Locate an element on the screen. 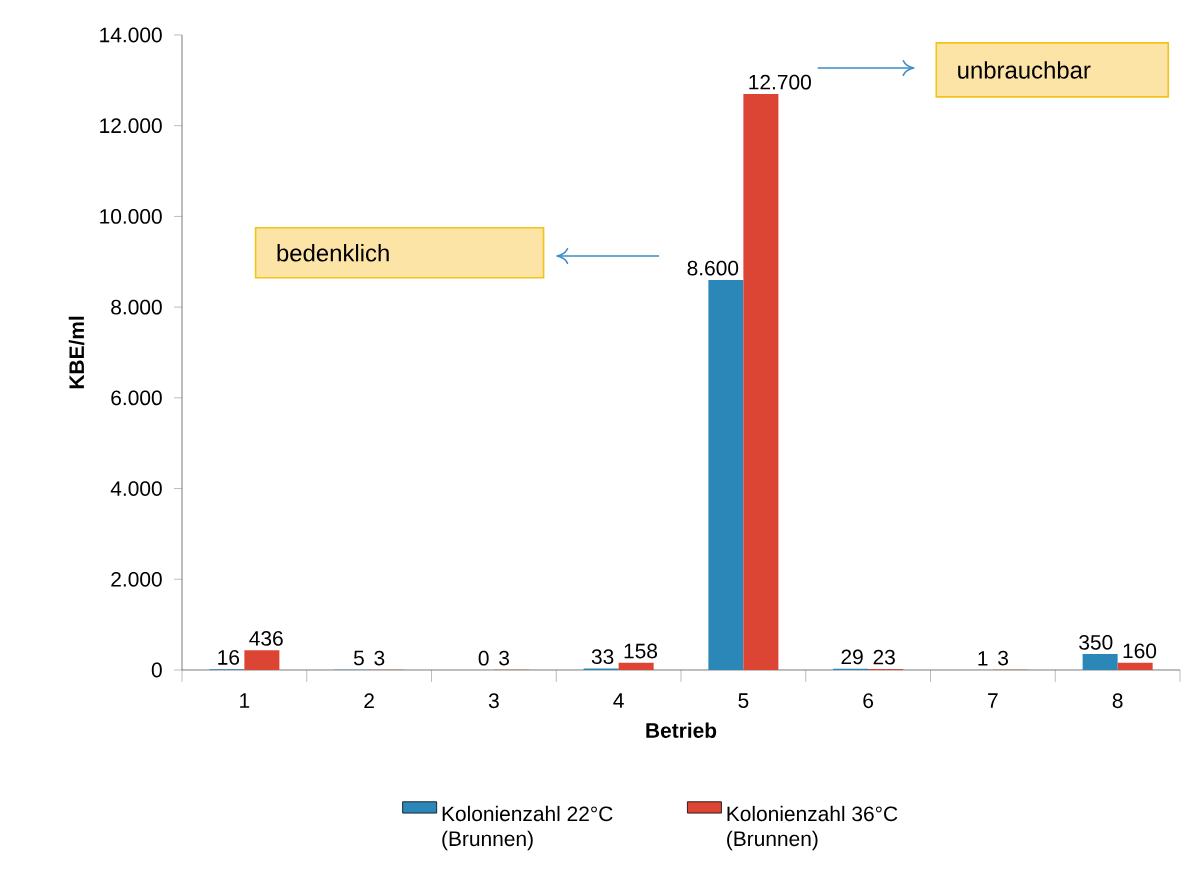 This screenshot has height=872, width=1200. x-tick-label: 3 is located at coordinates (493, 701).